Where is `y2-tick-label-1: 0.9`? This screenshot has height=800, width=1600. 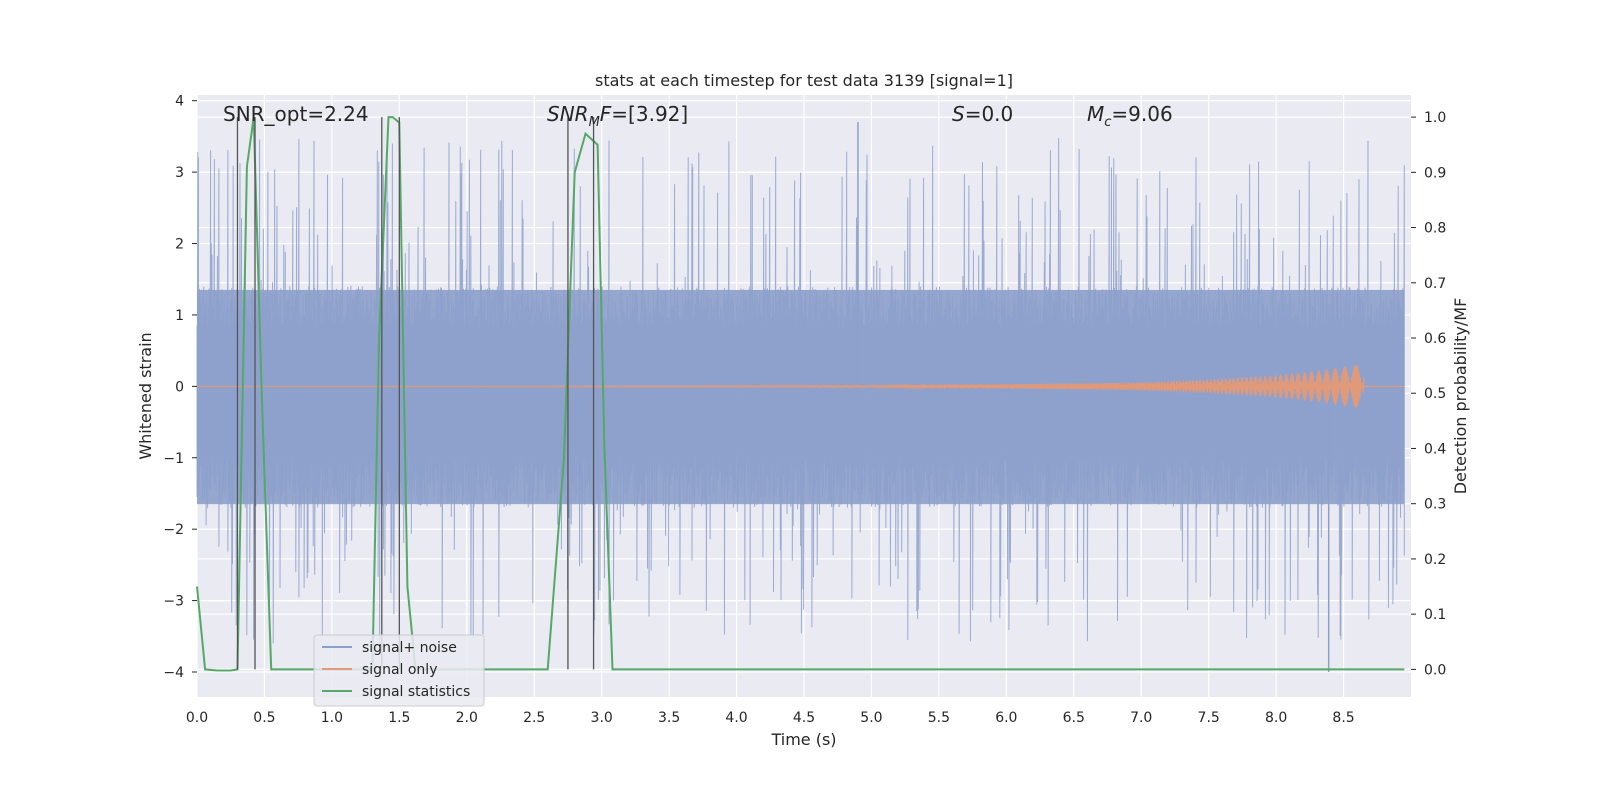 y2-tick-label-1: 0.9 is located at coordinates (1435, 173).